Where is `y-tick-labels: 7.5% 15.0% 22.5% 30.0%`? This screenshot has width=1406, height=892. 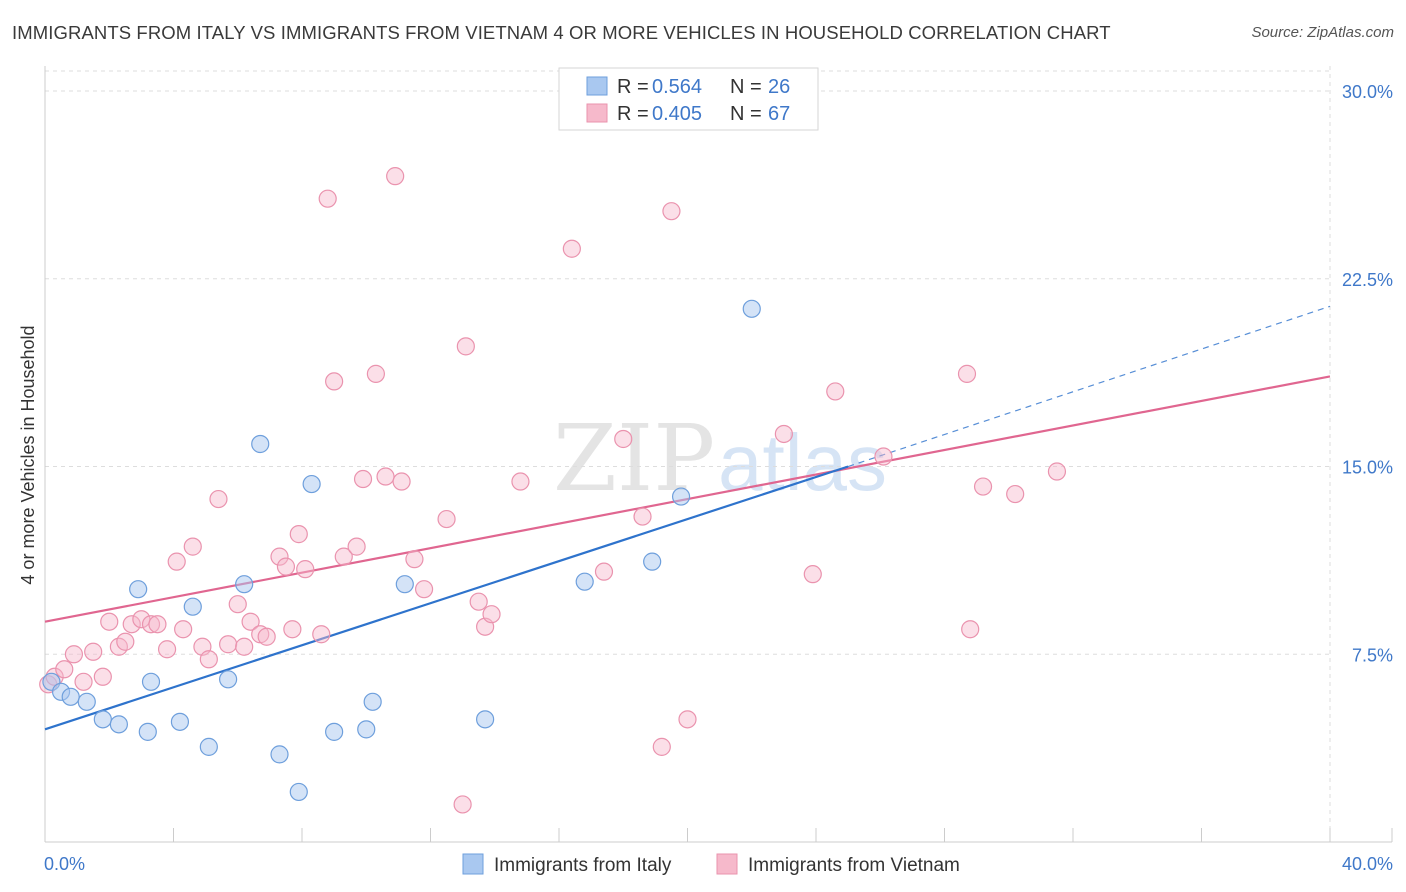 y-tick-labels: 7.5% 15.0% 22.5% 30.0% is located at coordinates (1367, 373).